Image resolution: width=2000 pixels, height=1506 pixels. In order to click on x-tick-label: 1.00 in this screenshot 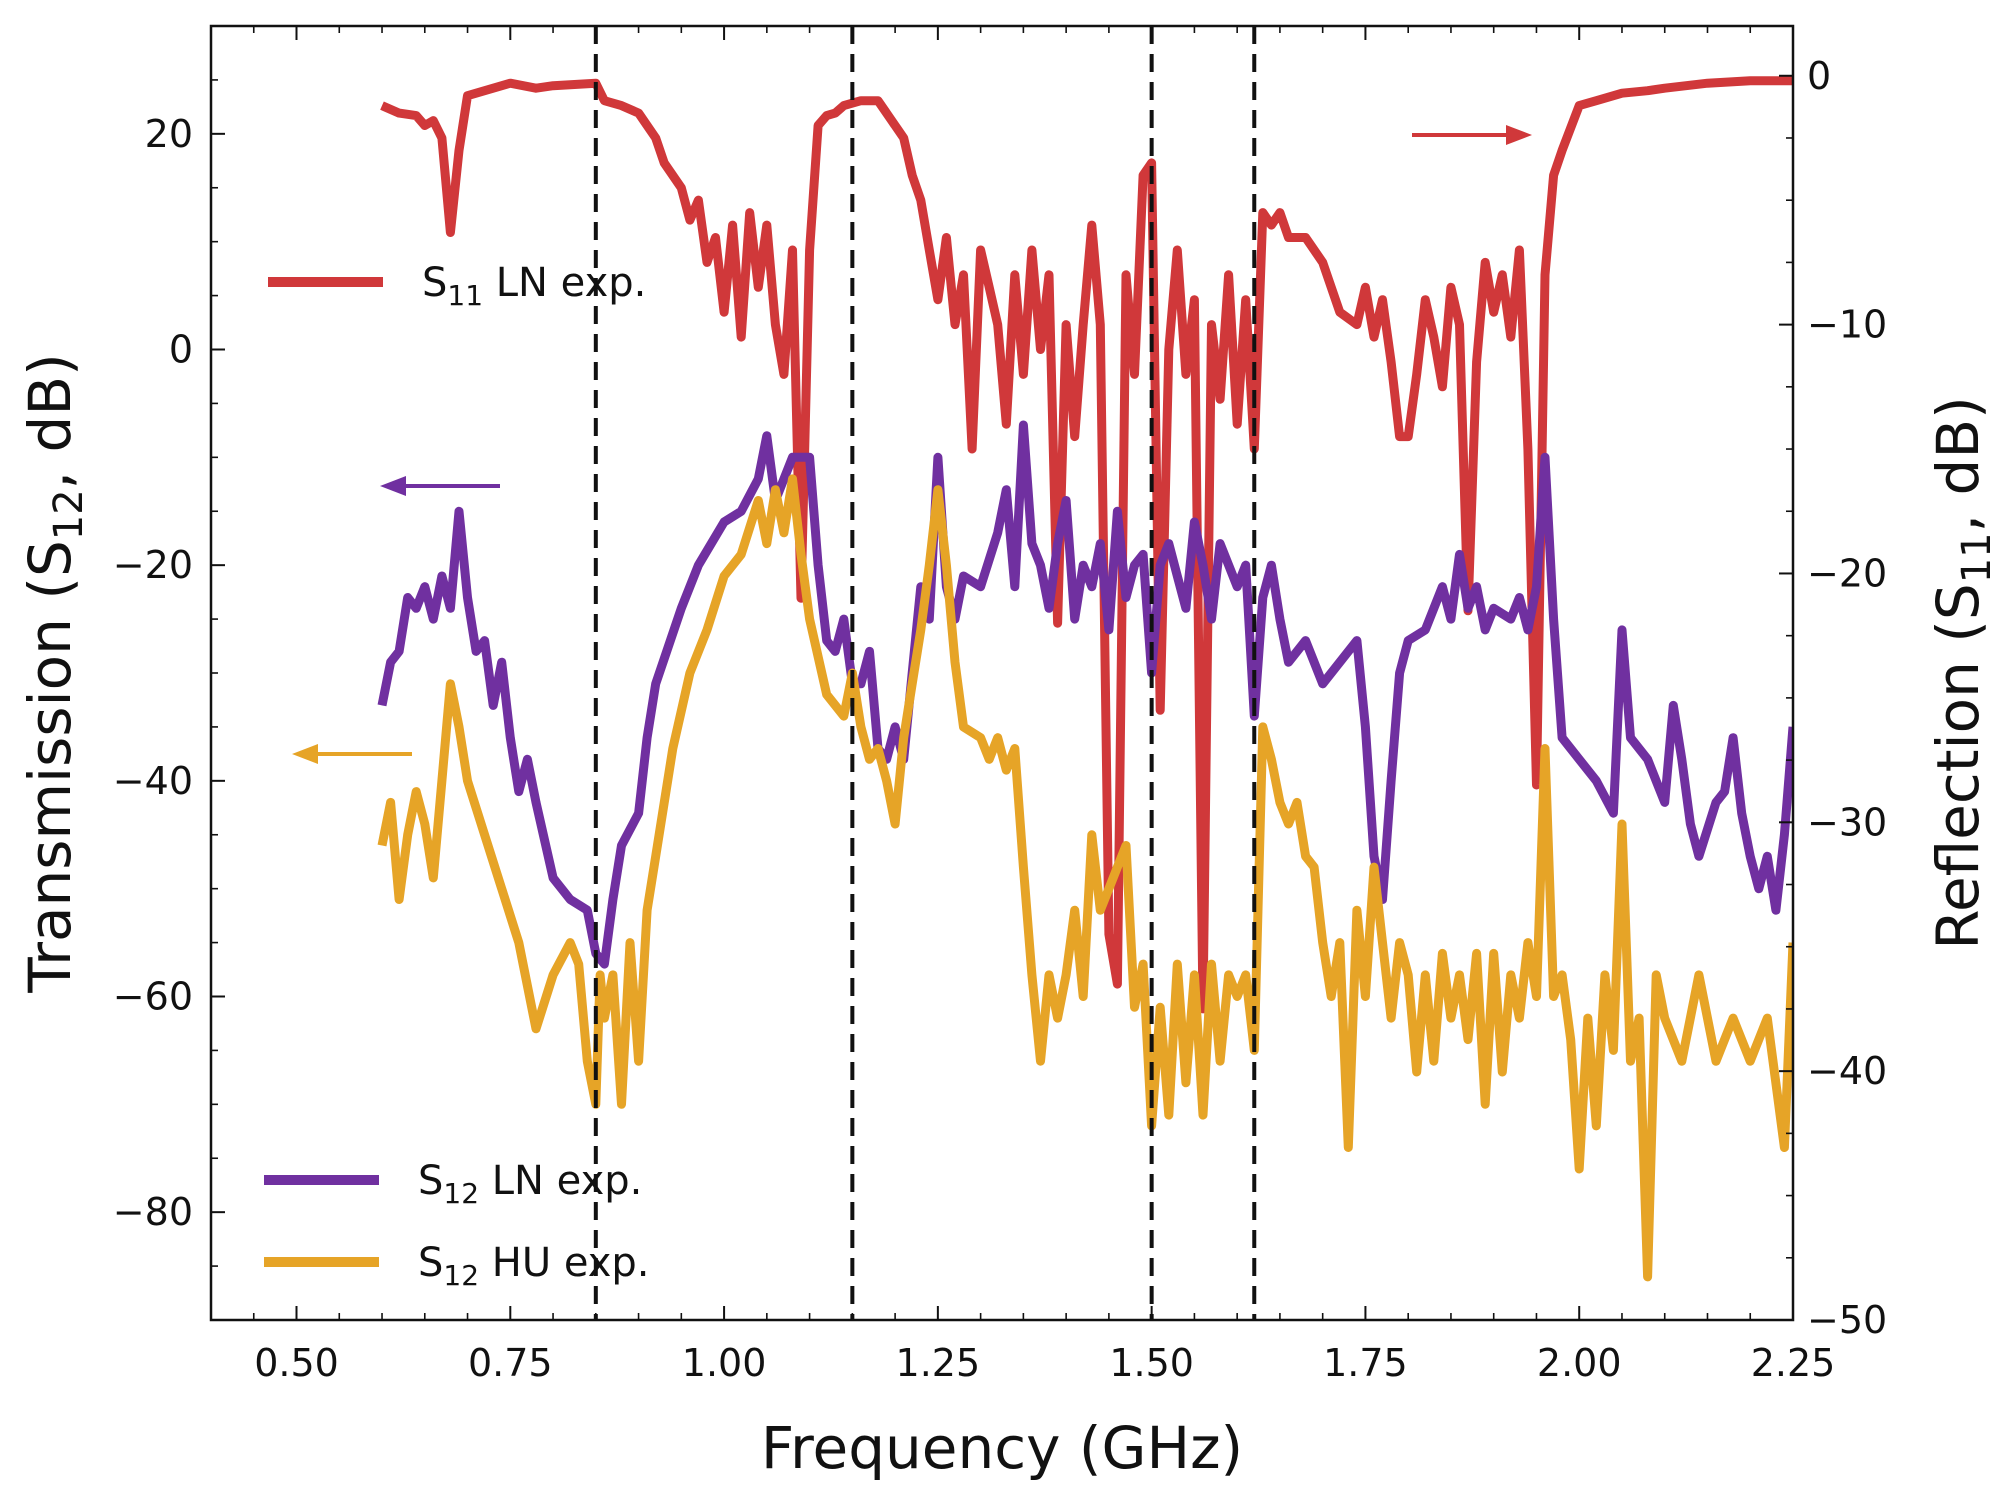, I will do `click(724, 1363)`.